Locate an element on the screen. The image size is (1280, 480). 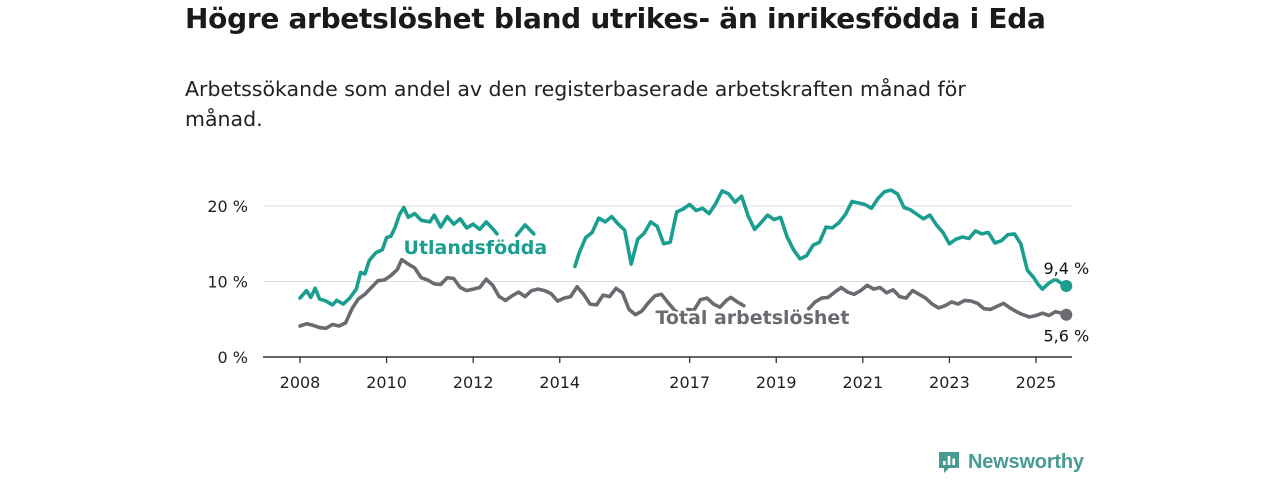
x-tick-label: 2008 is located at coordinates (300, 382).